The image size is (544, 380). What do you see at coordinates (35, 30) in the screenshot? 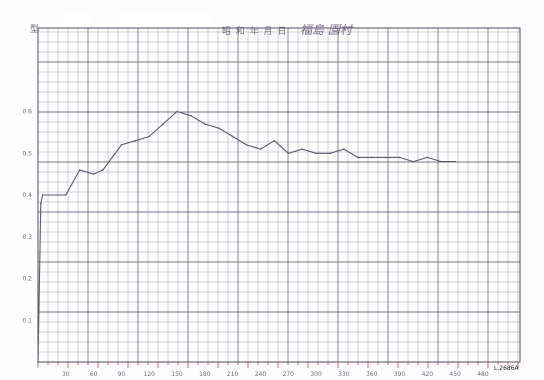
I see `header-left-label: 型` at bounding box center [35, 30].